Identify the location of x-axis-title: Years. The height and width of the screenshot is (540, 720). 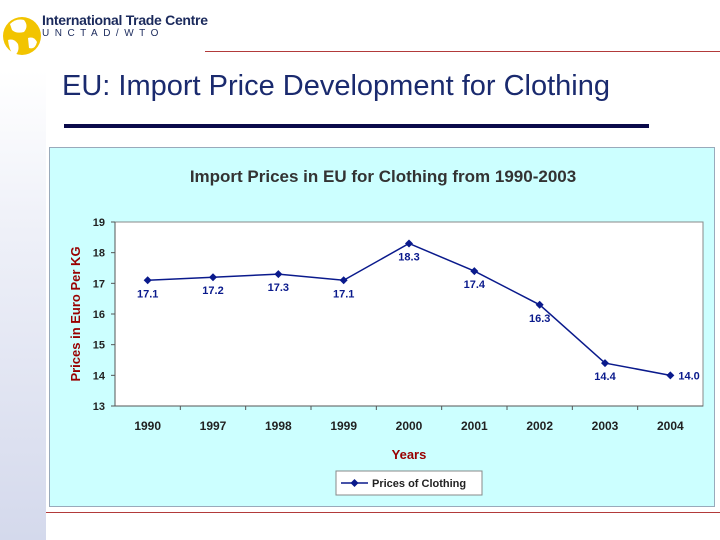
(409, 454).